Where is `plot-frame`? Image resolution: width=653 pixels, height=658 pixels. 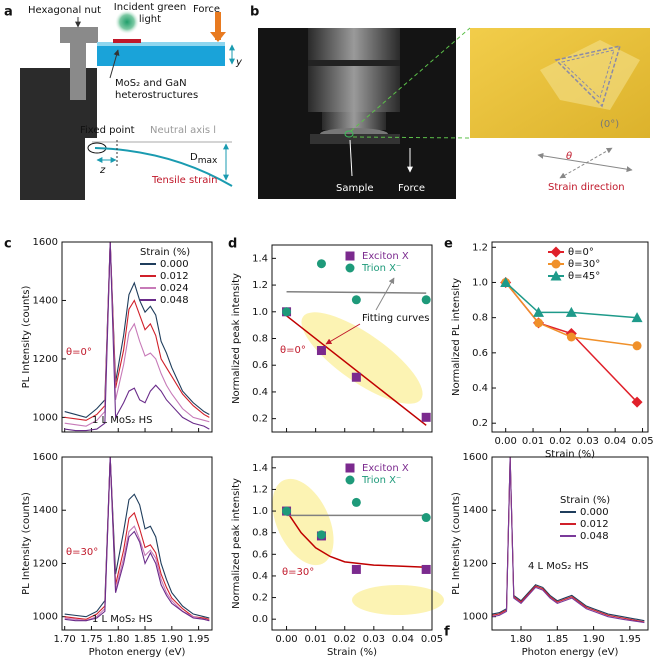
plot-frame is located at coordinates (352, 543).